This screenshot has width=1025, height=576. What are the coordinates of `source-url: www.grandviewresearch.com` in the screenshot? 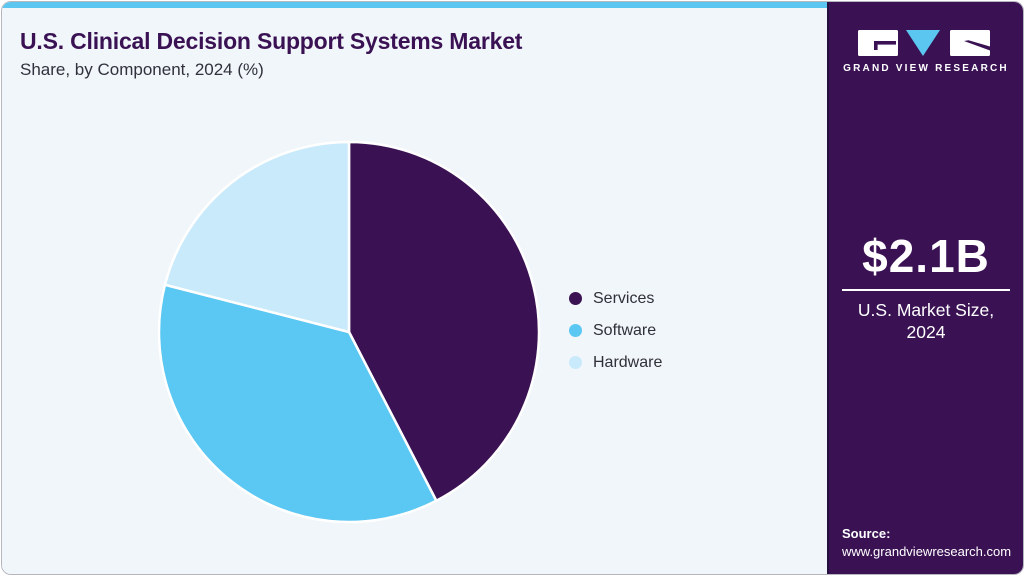 It's located at (927, 551).